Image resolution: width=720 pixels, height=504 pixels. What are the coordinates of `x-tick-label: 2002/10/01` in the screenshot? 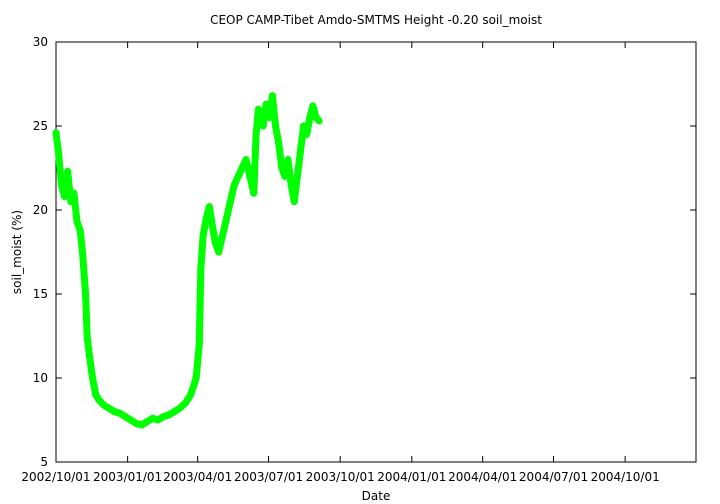 It's located at (55, 477).